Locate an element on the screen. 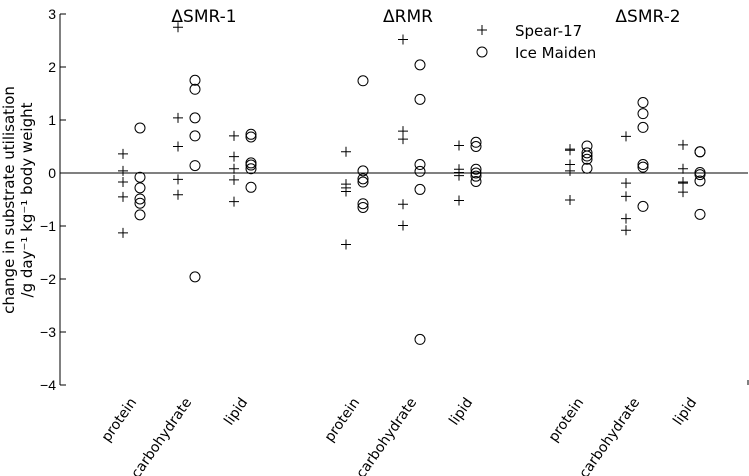  y-tick-label: −1 is located at coordinates (48, 226).